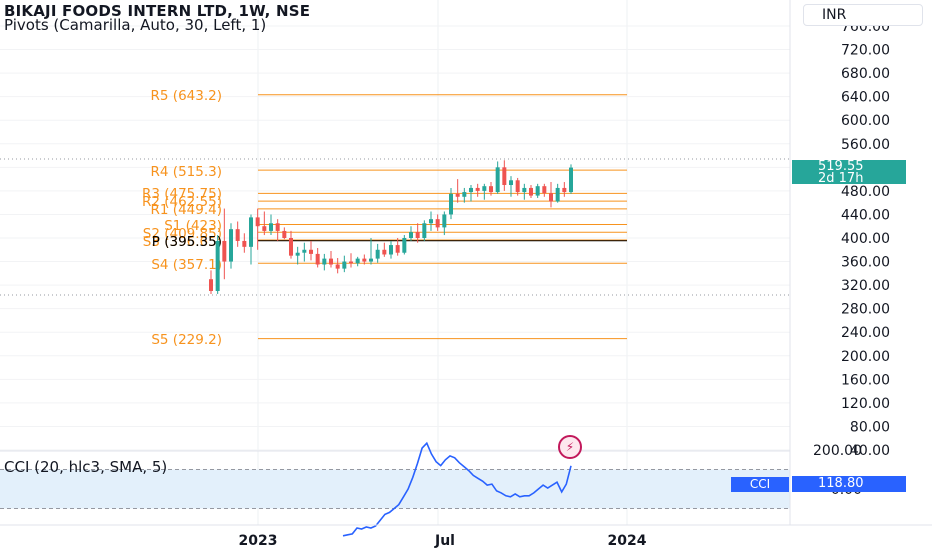 The height and width of the screenshot is (550, 932). I want to click on pivot-level-label: R4 (515.3), so click(186, 172).